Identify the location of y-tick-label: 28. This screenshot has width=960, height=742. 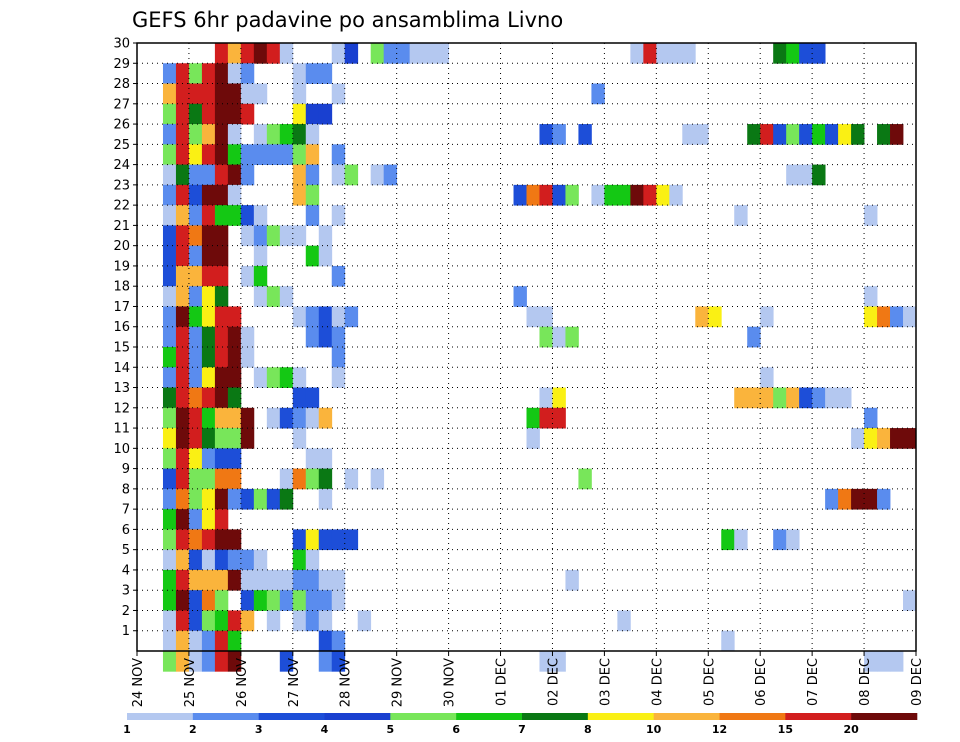
(121, 84).